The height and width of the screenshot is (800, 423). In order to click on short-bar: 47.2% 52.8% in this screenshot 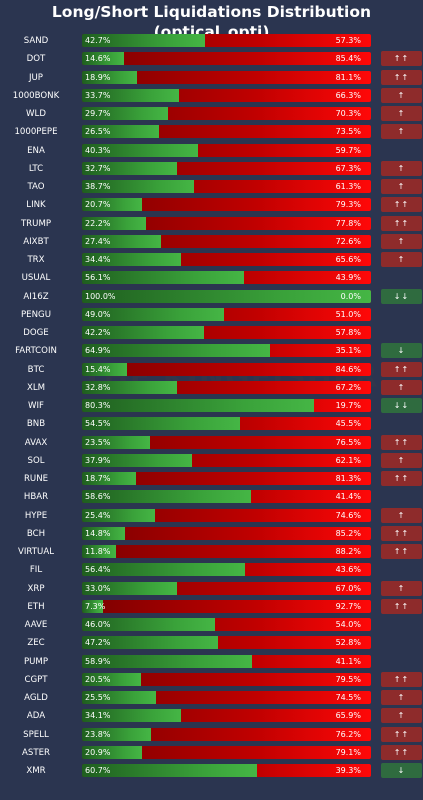, I will do `click(226, 643)`.